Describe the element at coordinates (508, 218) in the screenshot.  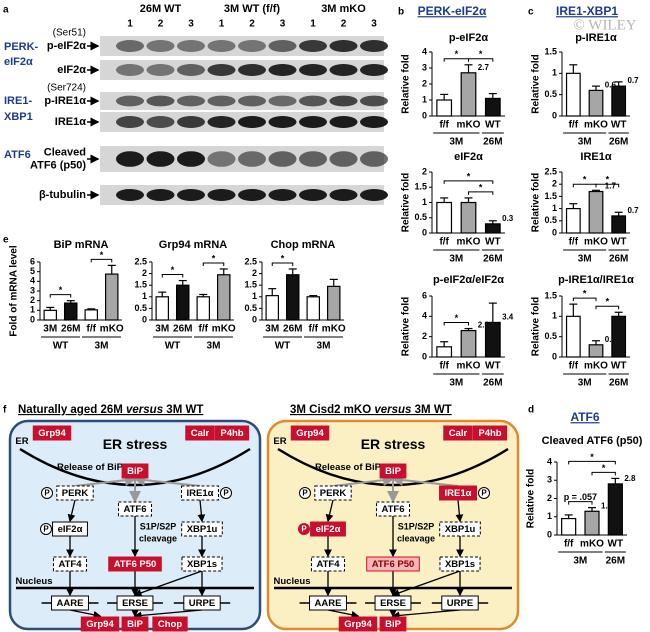
I see `value-label: 0.3` at that location.